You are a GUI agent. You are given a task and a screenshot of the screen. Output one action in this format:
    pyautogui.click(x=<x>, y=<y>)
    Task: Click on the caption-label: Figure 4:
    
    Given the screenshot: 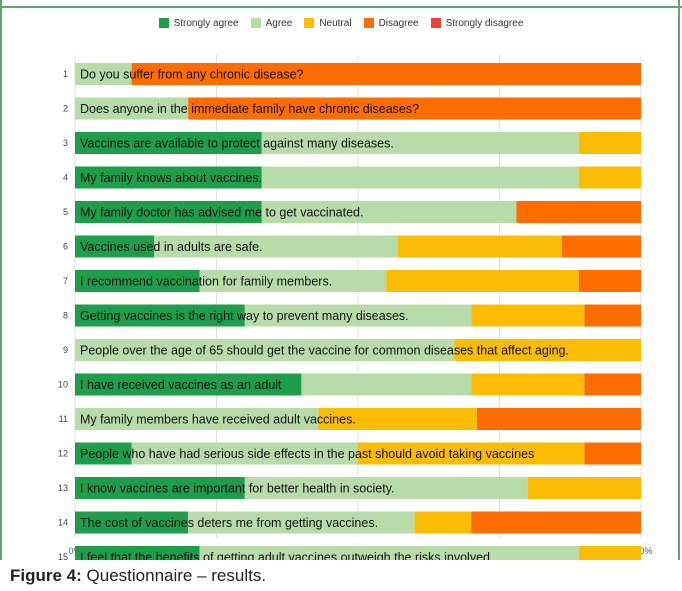 What is the action you would take?
    pyautogui.click(x=46, y=575)
    